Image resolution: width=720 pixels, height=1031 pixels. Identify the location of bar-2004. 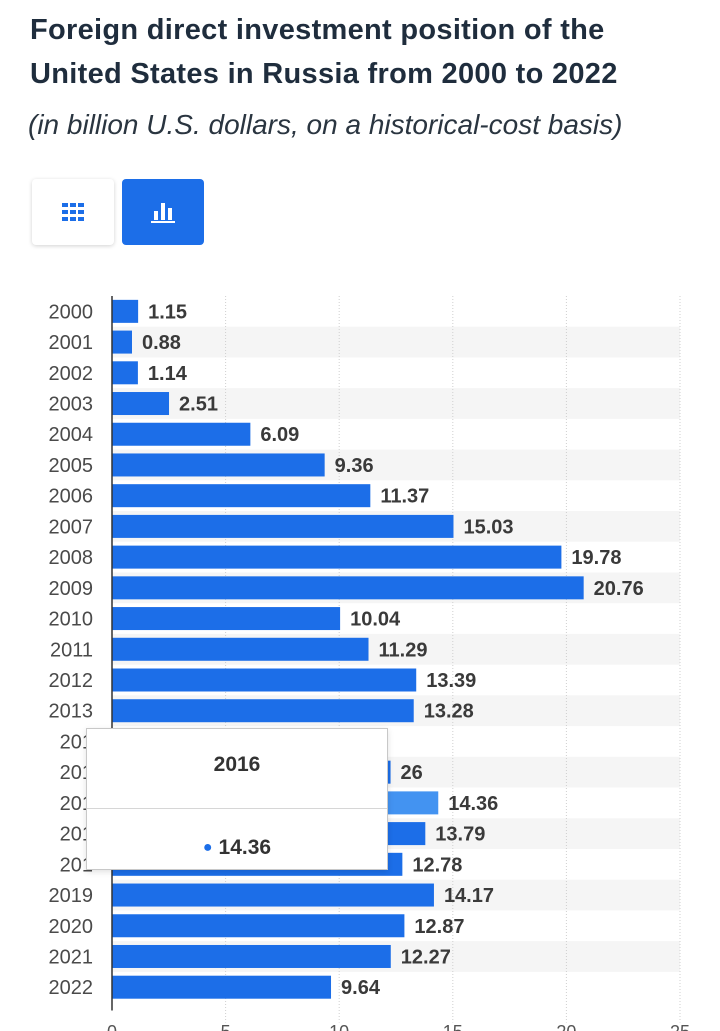
(181, 434).